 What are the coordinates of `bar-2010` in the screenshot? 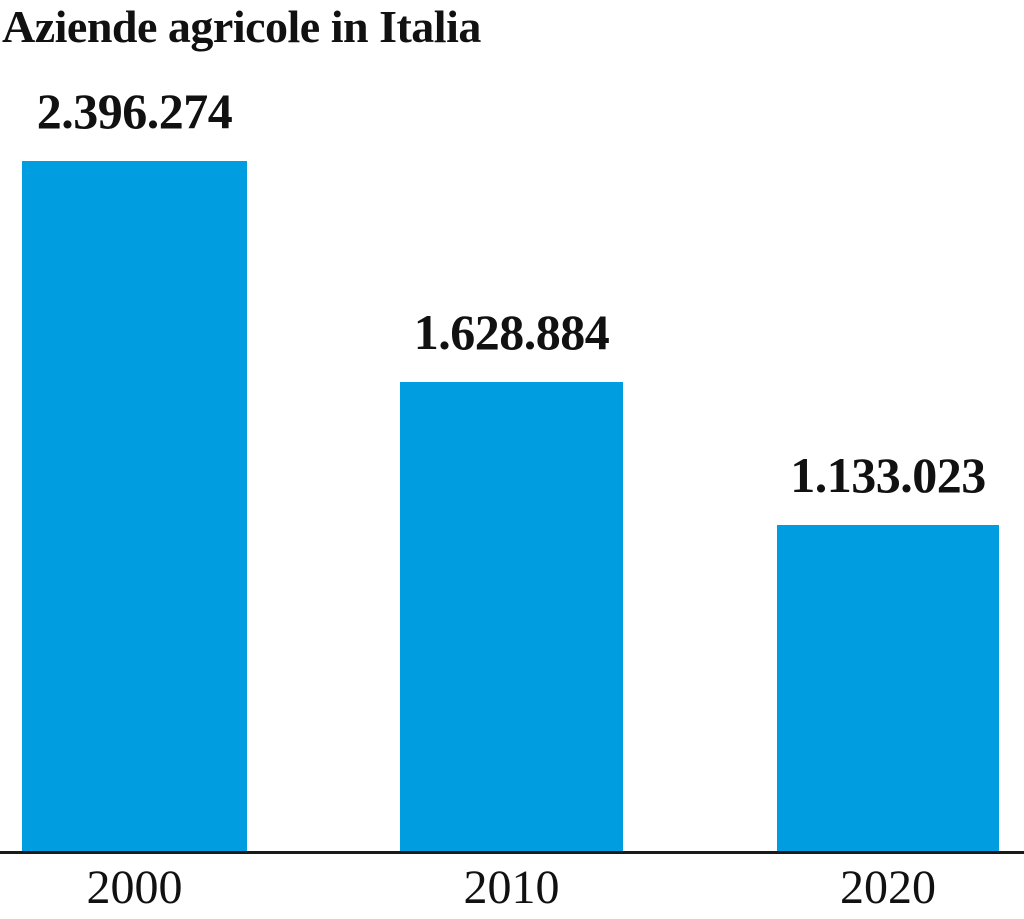 It's located at (511, 616).